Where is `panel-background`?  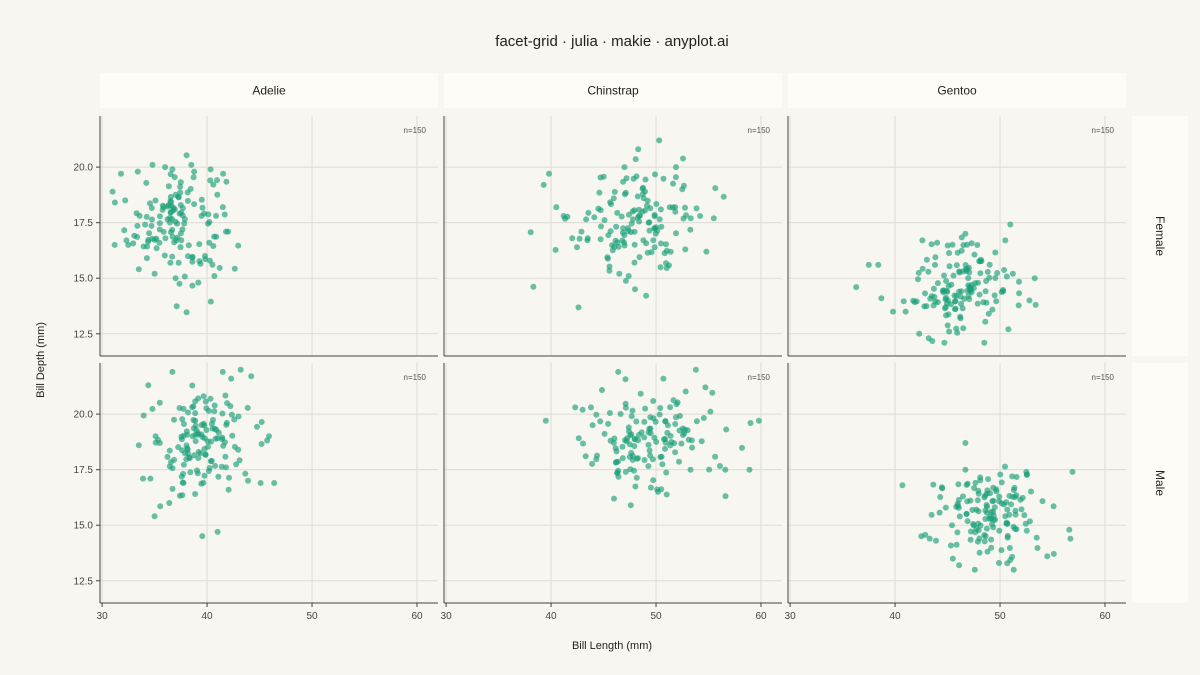 panel-background is located at coordinates (613, 483).